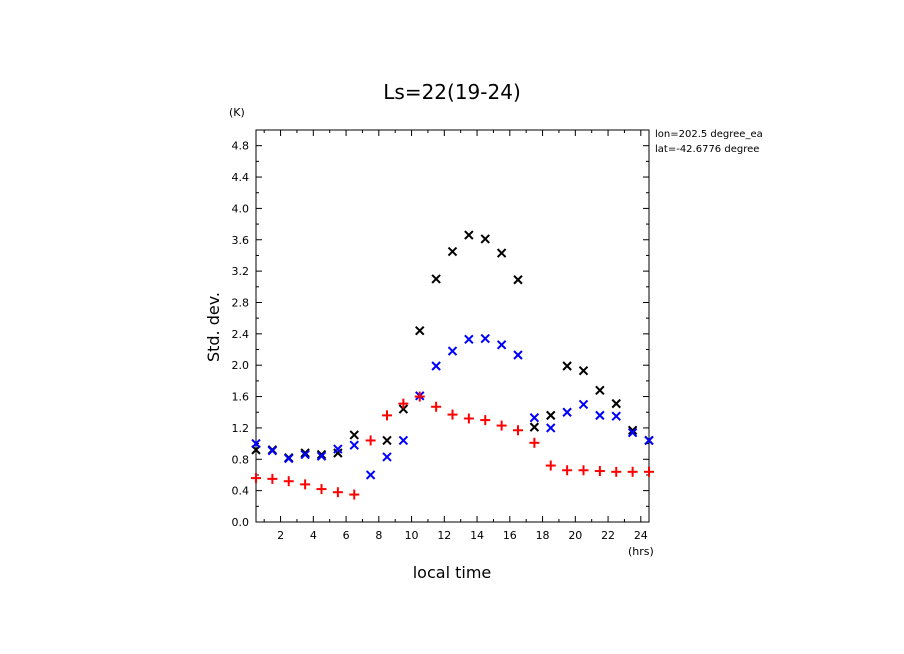 This screenshot has width=904, height=654. I want to click on x-tick-label: 6, so click(346, 535).